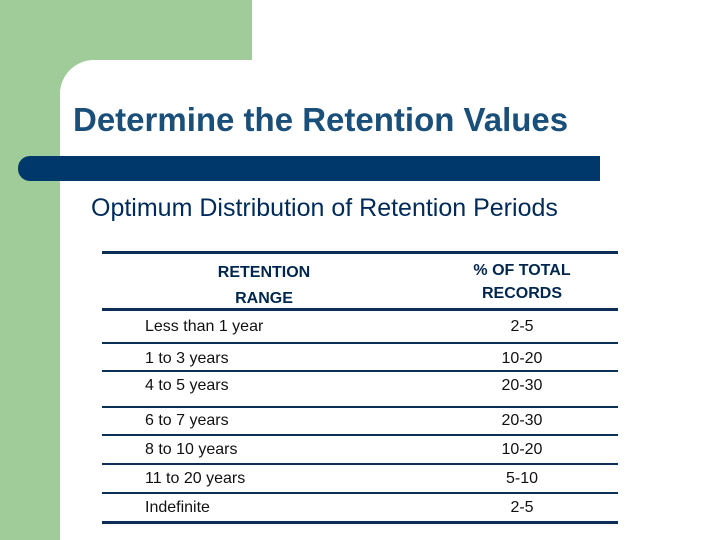 The width and height of the screenshot is (720, 540). I want to click on table-bottom-rule, so click(360, 522).